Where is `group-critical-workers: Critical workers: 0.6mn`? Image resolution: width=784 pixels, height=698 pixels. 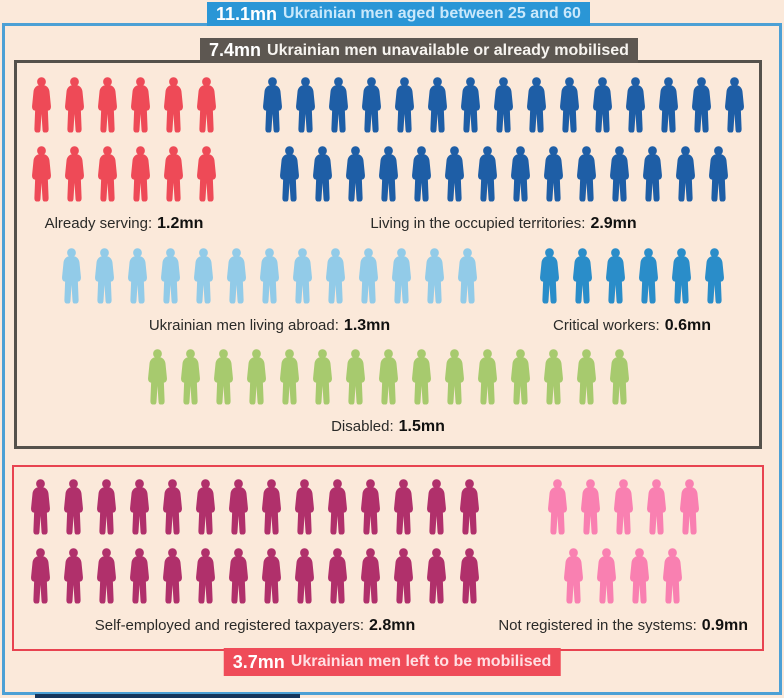 group-critical-workers: Critical workers: 0.6mn is located at coordinates (632, 290).